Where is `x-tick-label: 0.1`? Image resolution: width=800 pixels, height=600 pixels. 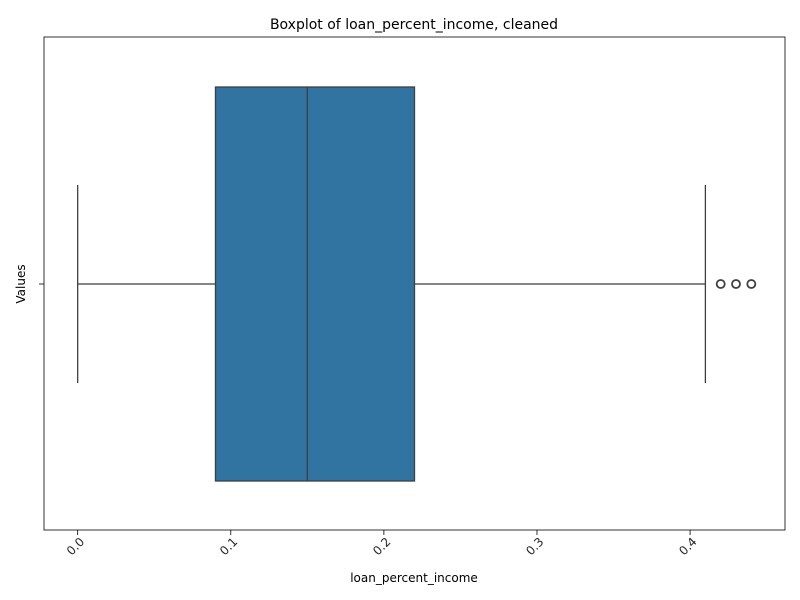
x-tick-label: 0.1 is located at coordinates (228, 546).